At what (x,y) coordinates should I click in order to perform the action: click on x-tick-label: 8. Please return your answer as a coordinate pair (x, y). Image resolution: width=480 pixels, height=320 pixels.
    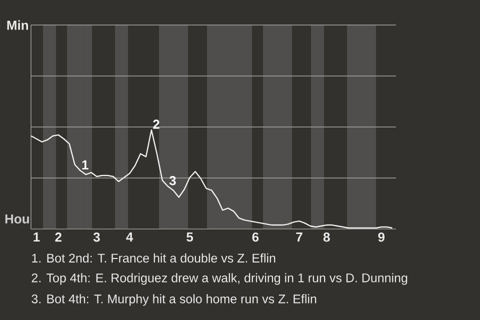
    Looking at the image, I should click on (326, 237).